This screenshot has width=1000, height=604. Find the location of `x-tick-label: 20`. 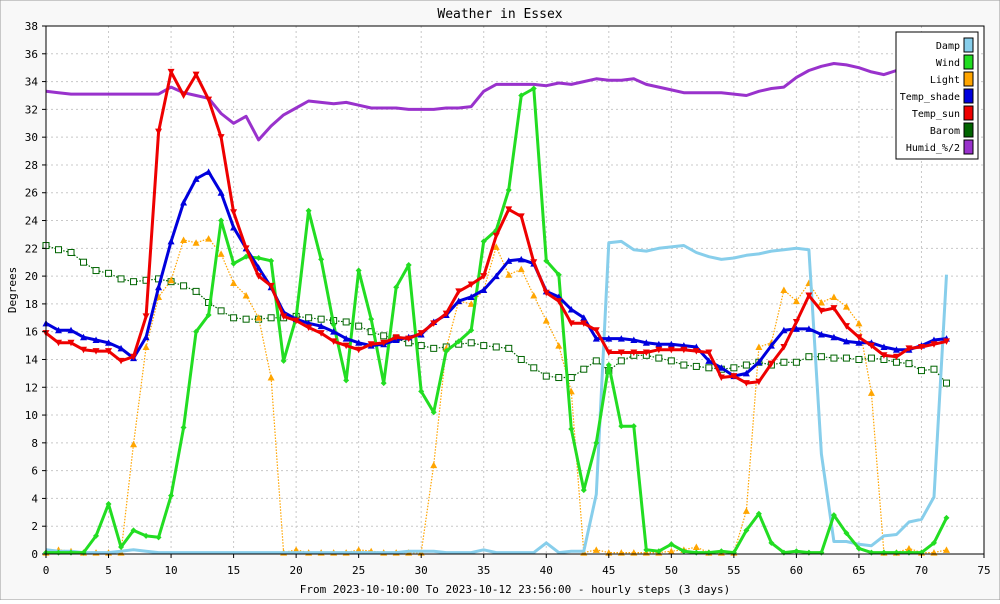

x-tick-label: 20 is located at coordinates (296, 570).